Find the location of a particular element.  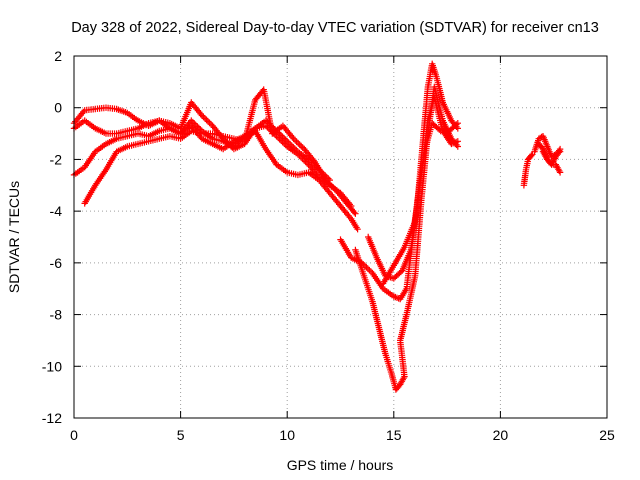

y-tick-label: -6 is located at coordinates (56, 263).